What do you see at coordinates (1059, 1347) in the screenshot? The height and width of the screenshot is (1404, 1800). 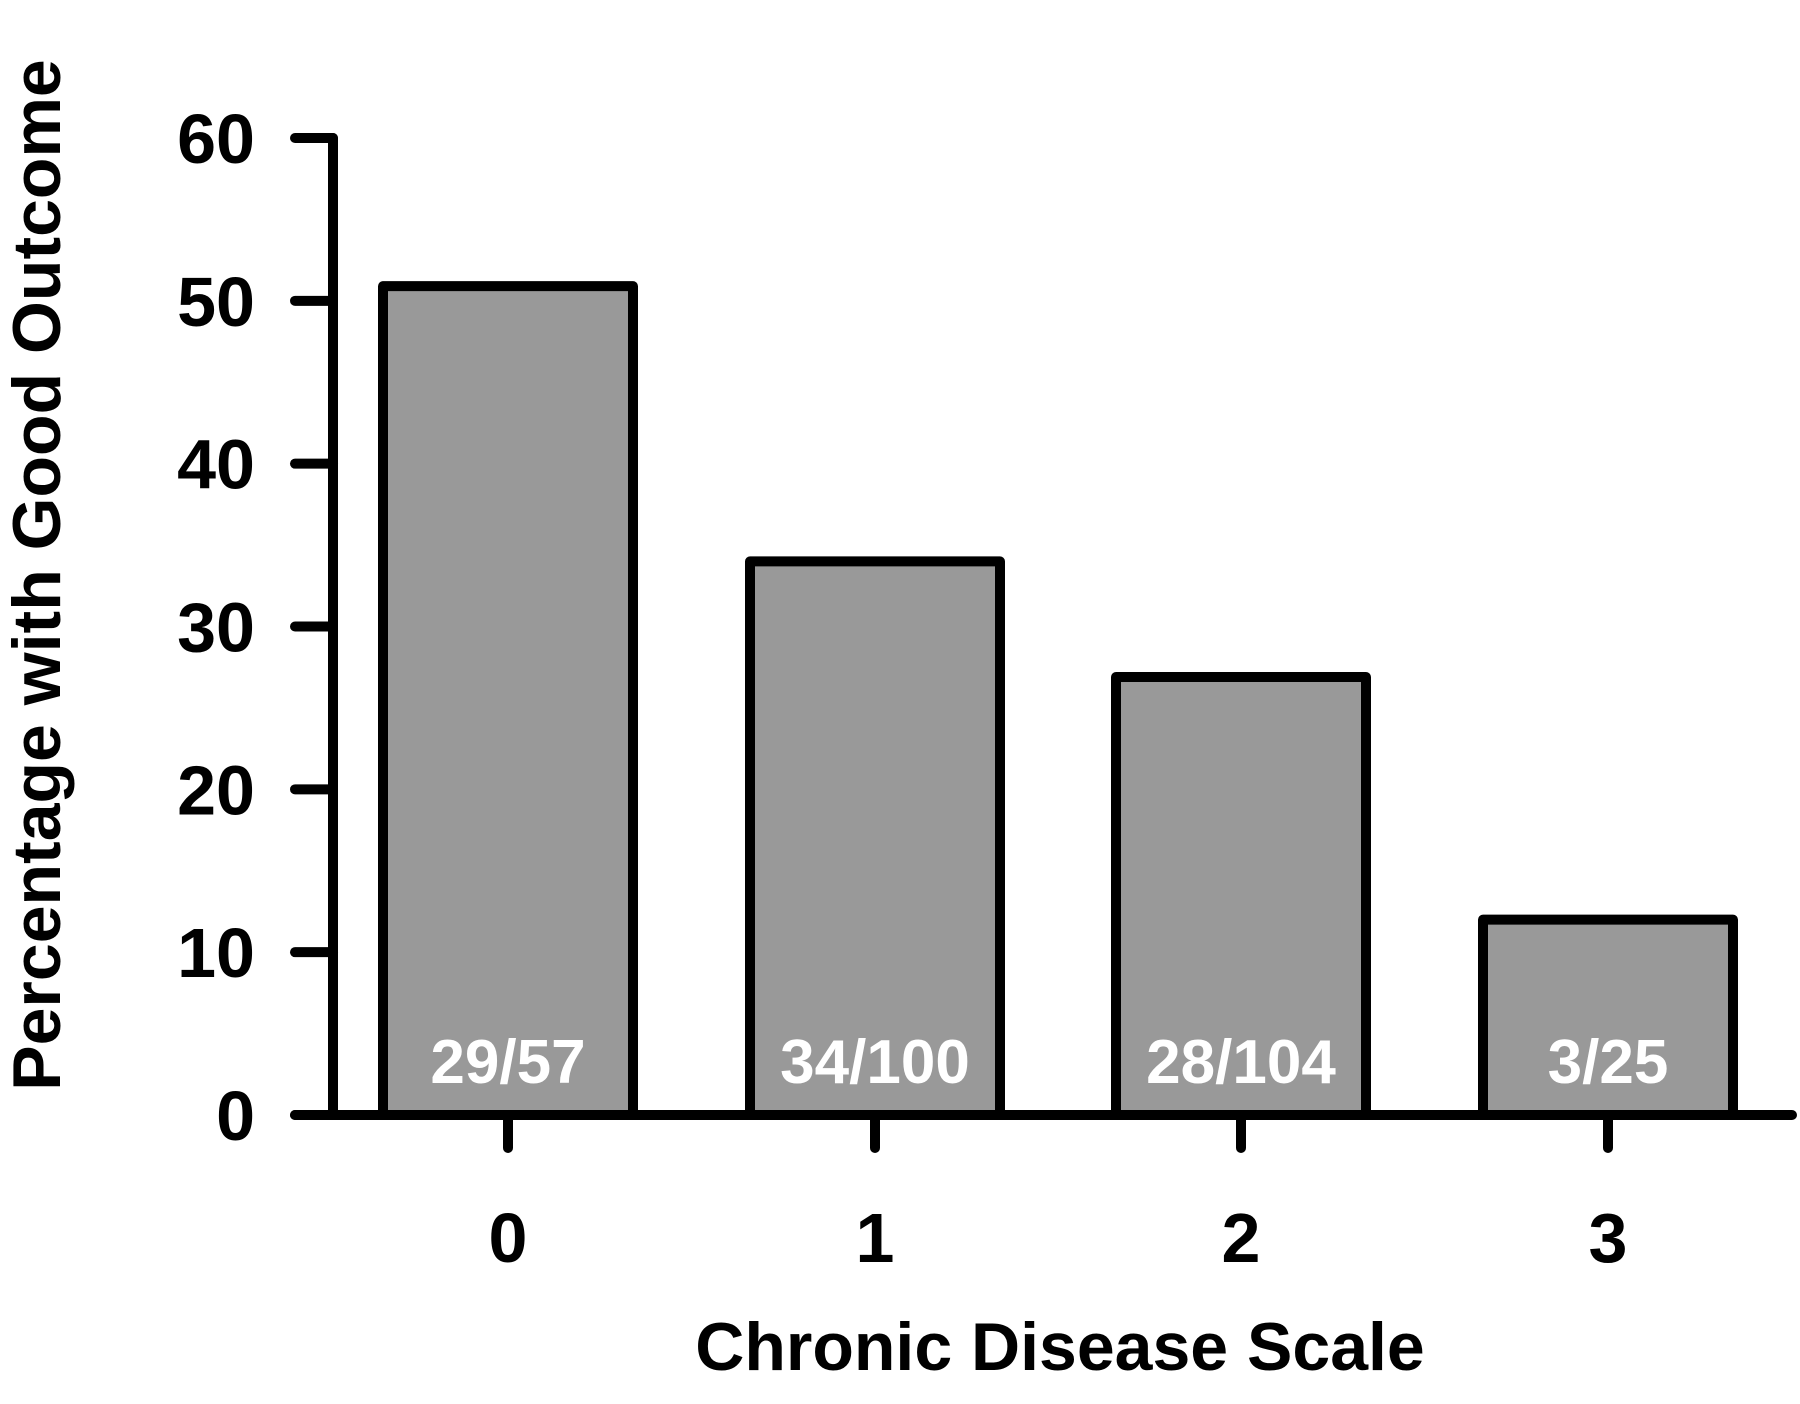 I see `x-axis-title: Chronic Disease Scale` at bounding box center [1059, 1347].